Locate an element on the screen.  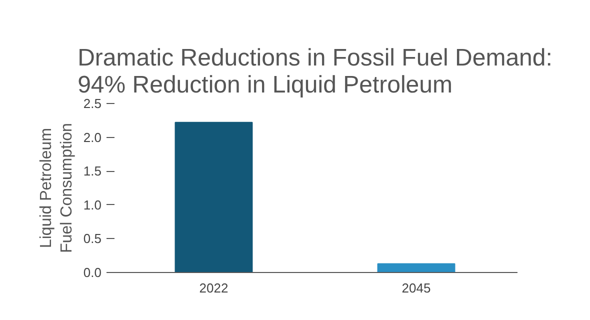
chart-title: Dramatic Reductions in Fossil Fuel Demand: 94% Reduction in Liquid Petroleum is located at coordinates (315, 71).